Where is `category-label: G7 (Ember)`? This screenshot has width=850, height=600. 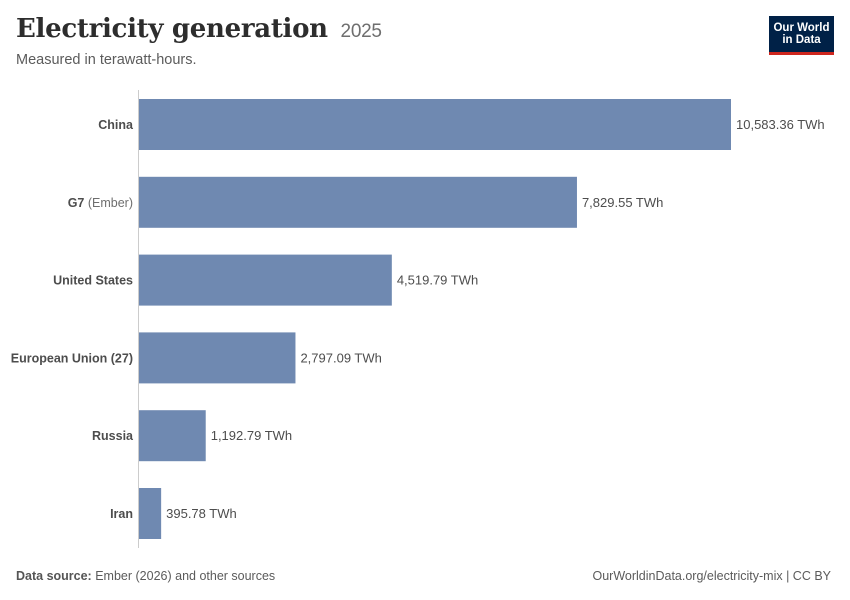
category-label: G7 (Ember) is located at coordinates (100, 203).